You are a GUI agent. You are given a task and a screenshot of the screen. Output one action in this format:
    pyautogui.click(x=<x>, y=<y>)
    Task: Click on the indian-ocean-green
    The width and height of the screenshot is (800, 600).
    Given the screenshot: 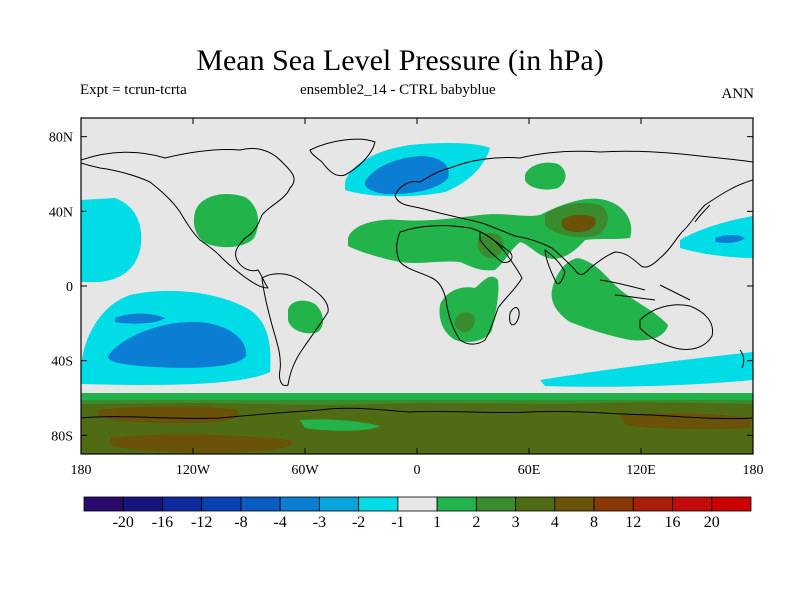 What is the action you would take?
    pyautogui.click(x=609, y=299)
    